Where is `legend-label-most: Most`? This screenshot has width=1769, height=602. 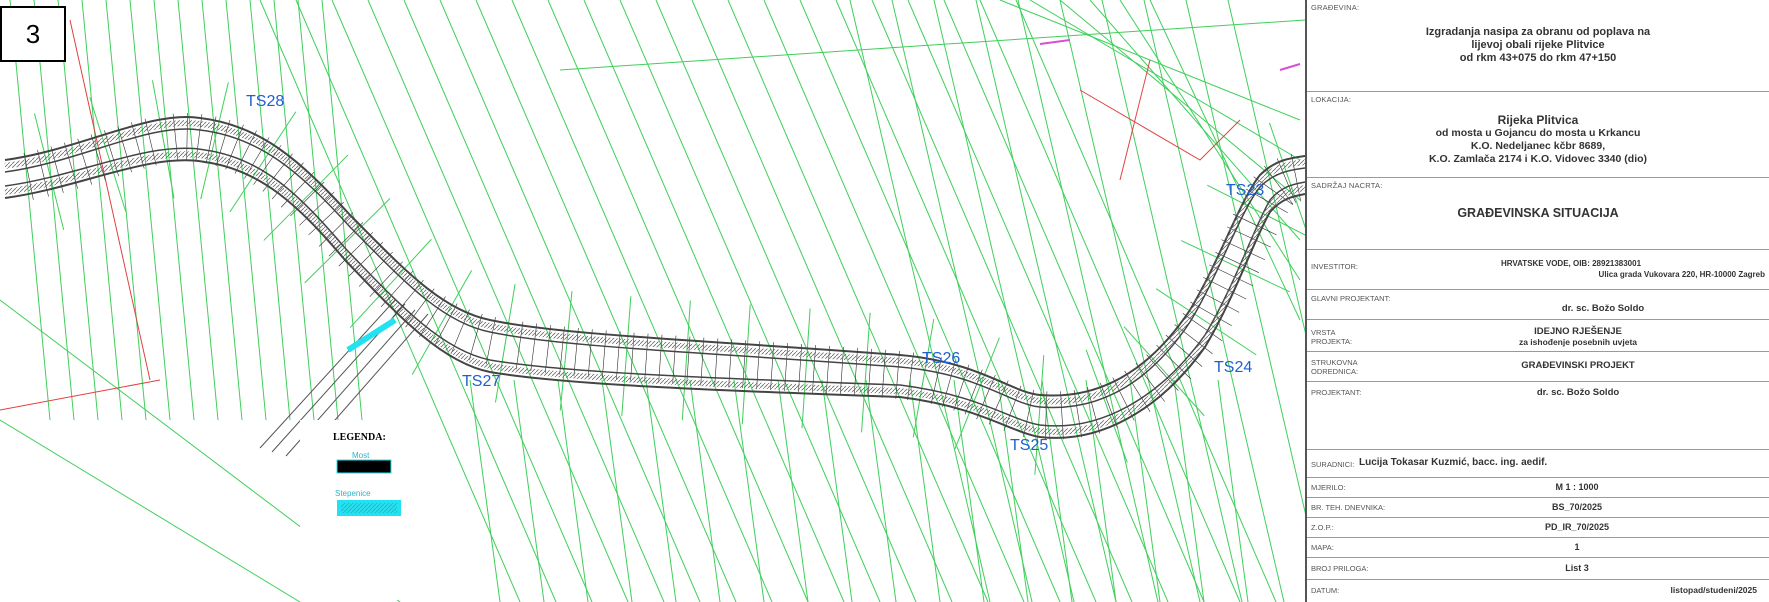
legend-label-most: Most is located at coordinates (361, 455).